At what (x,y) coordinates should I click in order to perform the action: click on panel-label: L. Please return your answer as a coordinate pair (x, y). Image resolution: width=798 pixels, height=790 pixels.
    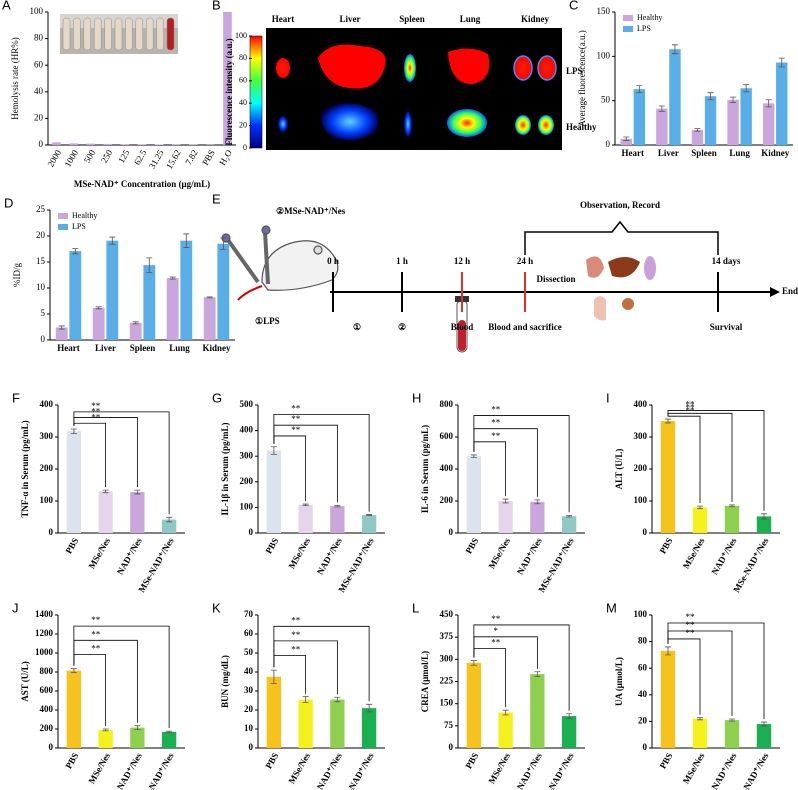
    Looking at the image, I should click on (415, 607).